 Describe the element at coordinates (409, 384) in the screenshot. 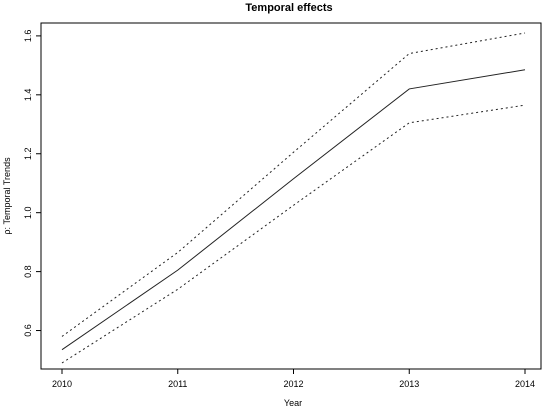

I see `x-tick-label: 2013` at that location.